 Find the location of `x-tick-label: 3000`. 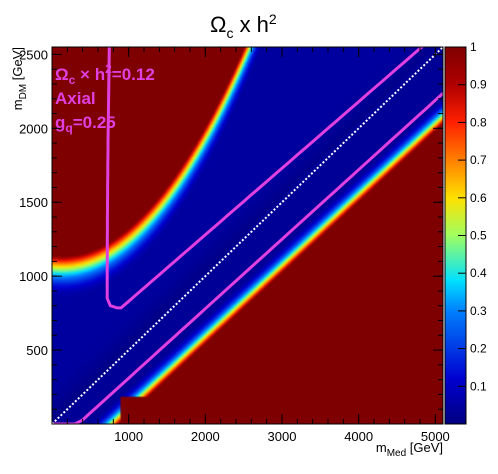

x-tick-label: 3000 is located at coordinates (282, 436).